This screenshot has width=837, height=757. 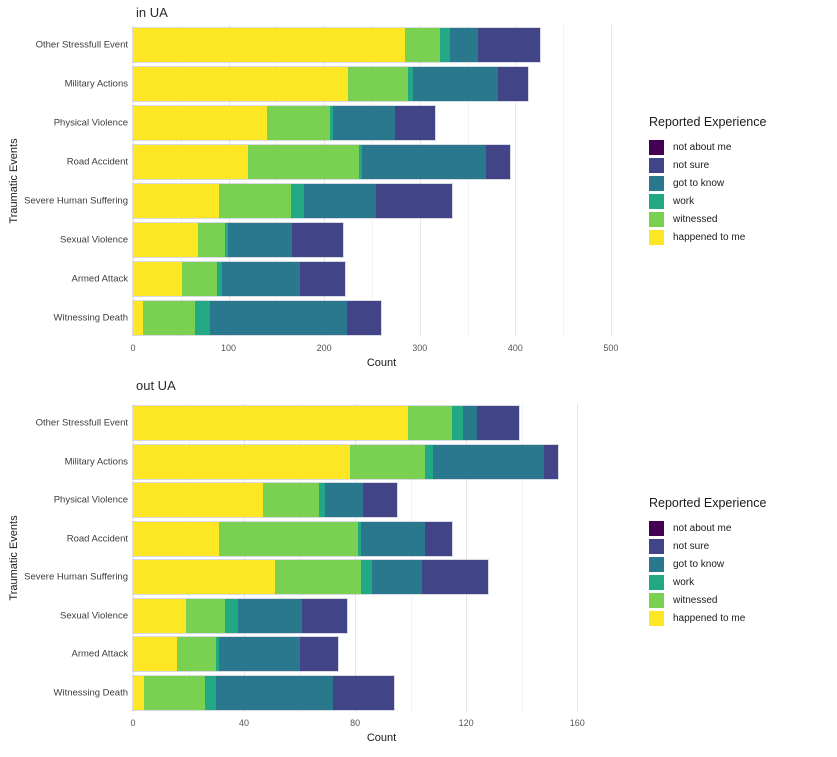 I want to click on category-label: Military Actions, so click(x=96, y=462).